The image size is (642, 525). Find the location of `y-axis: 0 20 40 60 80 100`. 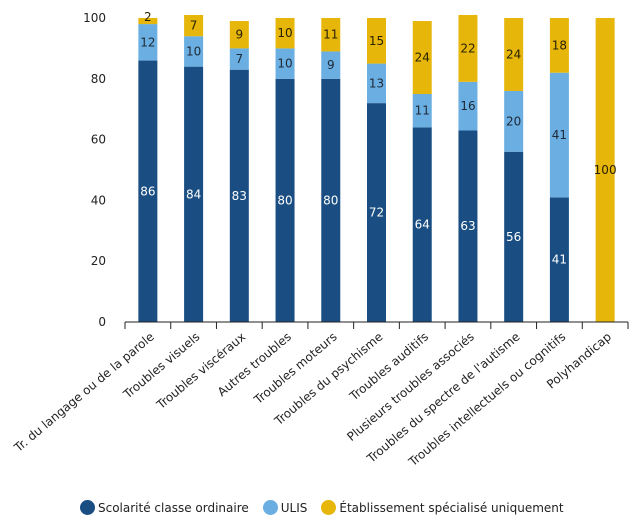

y-axis: 0 20 40 60 80 100 is located at coordinates (94, 170).